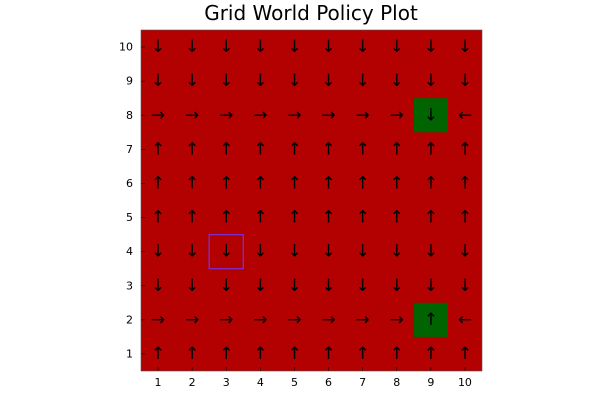 The image size is (600, 400). What do you see at coordinates (132, 200) in the screenshot?
I see `y-axis-ticks: 1 2 3 4 5 6 7 8 9 10` at bounding box center [132, 200].